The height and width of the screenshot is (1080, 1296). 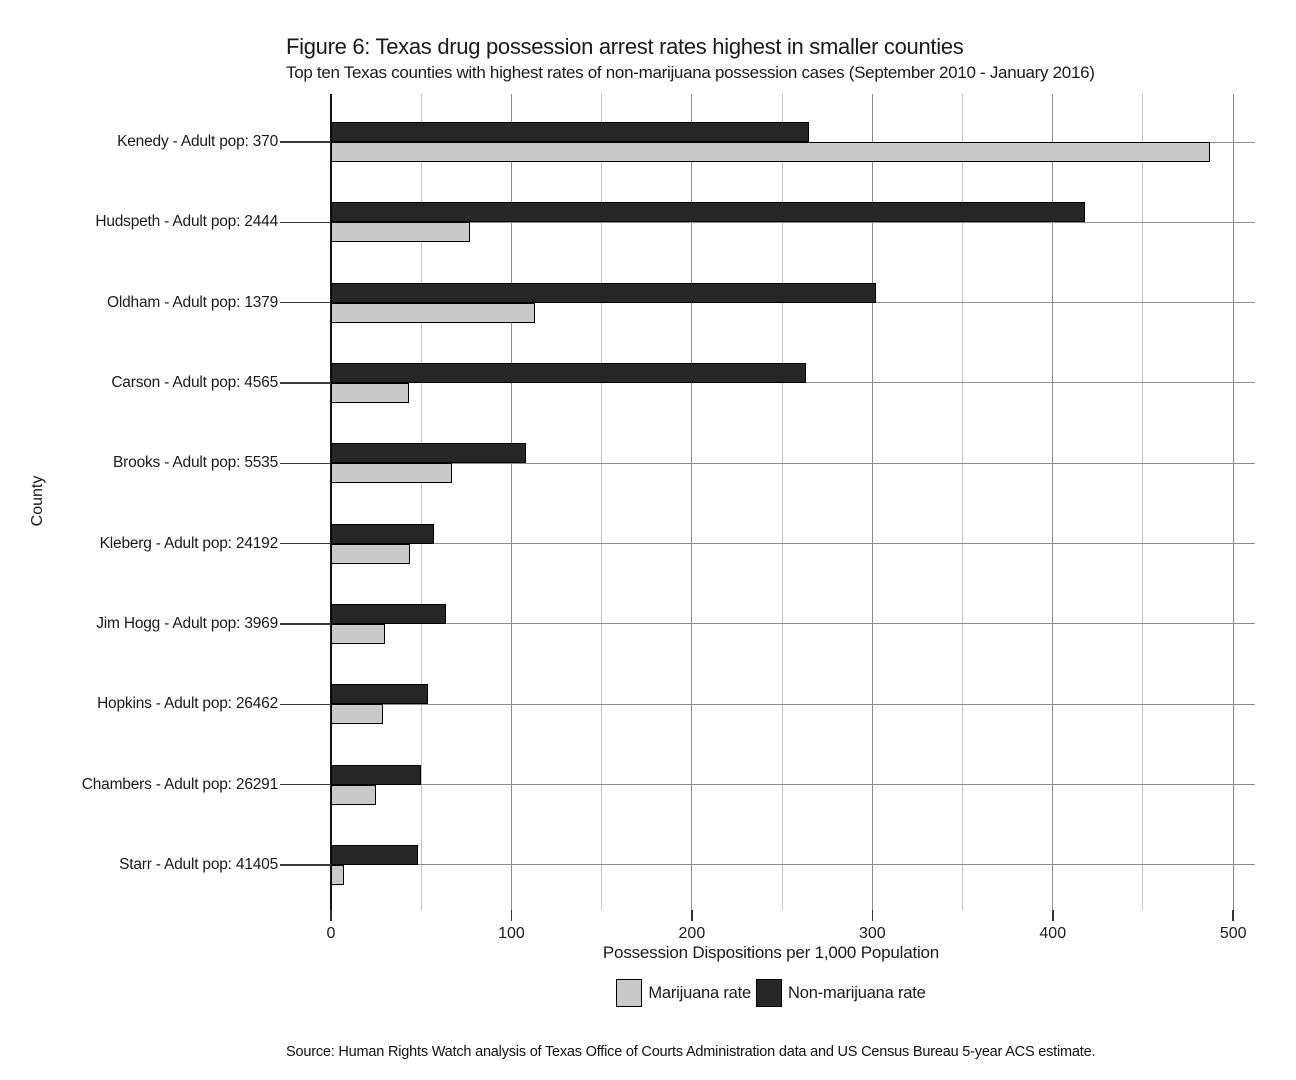 I want to click on y-tick-label: Kenedy - Adult pop: 370, so click(x=197, y=141).